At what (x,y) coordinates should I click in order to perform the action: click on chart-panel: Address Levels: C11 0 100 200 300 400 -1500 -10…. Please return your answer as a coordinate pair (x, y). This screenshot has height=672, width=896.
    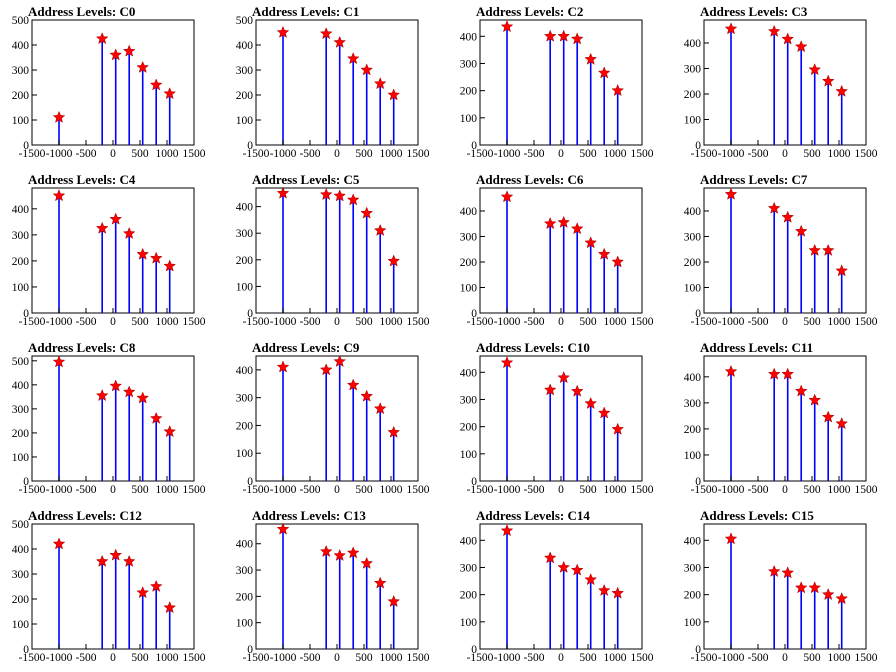
    Looking at the image, I should click on (784, 420).